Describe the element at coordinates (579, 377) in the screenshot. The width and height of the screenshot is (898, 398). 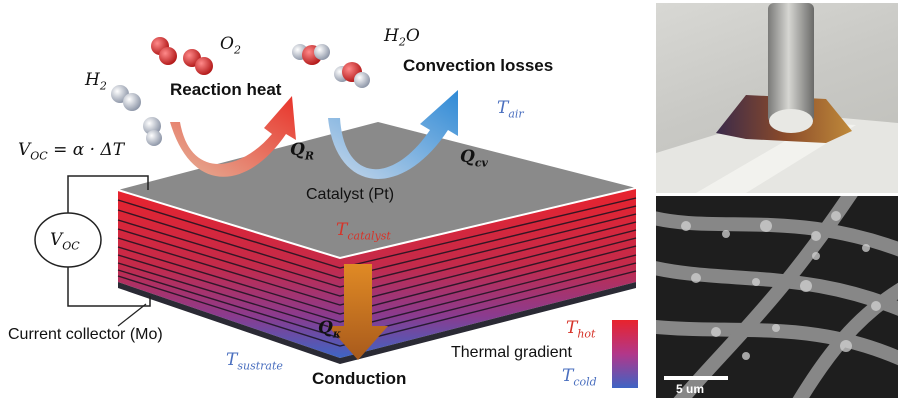
I see `label-t-cold: Tcold` at that location.